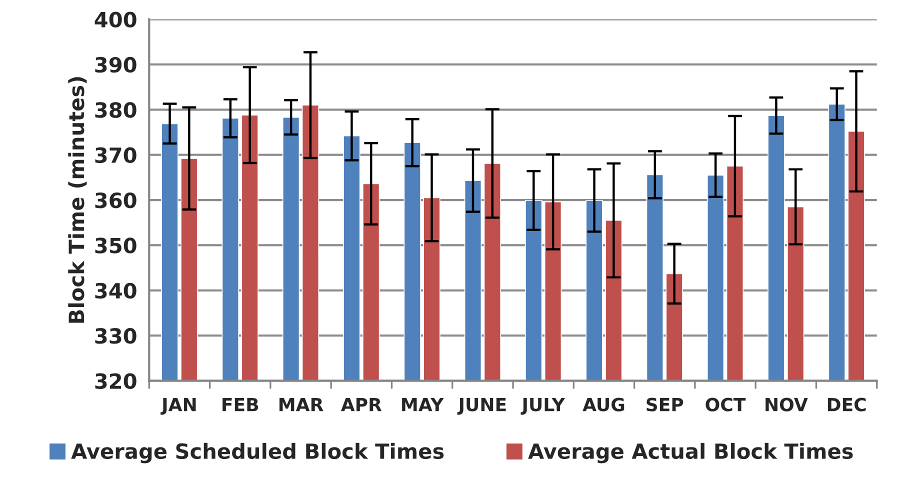  What do you see at coordinates (240, 405) in the screenshot?
I see `x-tick-label: FEB` at bounding box center [240, 405].